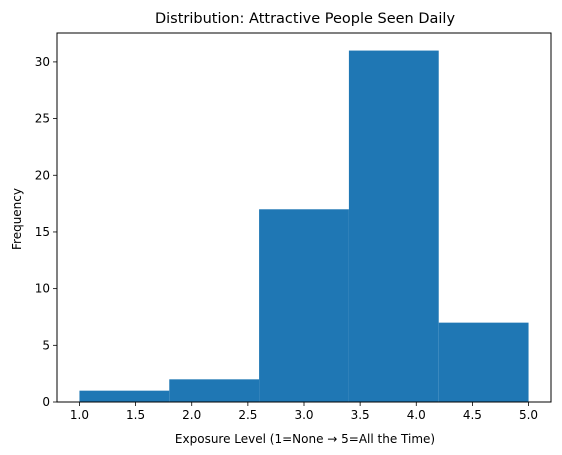 This screenshot has width=562, height=455. I want to click on x-tick-label: 5.0, so click(528, 415).